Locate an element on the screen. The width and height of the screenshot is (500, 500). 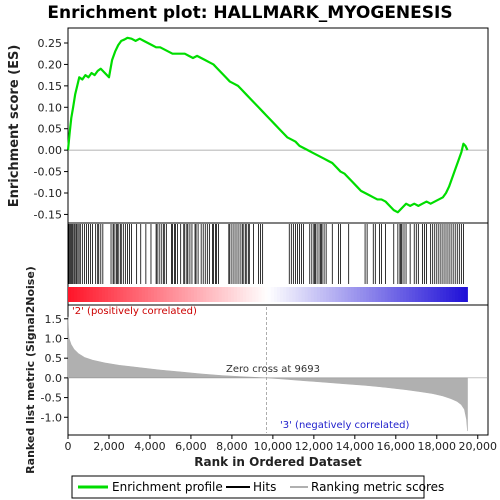
x-tick-label: 16,000 is located at coordinates (396, 446).